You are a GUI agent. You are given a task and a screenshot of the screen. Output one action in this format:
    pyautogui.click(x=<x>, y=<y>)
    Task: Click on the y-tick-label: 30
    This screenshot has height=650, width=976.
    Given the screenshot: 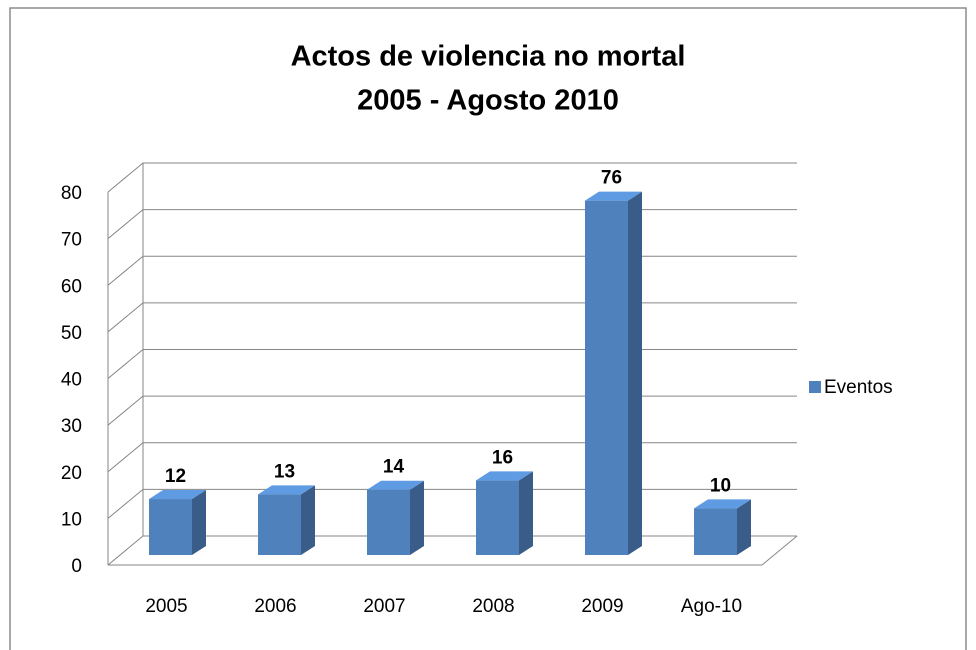 What is the action you would take?
    pyautogui.click(x=71, y=426)
    